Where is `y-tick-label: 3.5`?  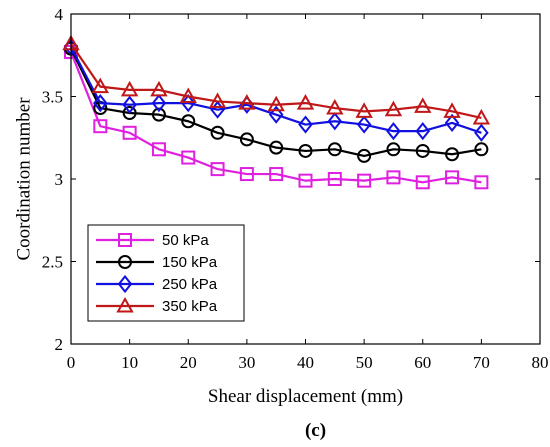
y-tick-label: 3.5 is located at coordinates (52, 97).